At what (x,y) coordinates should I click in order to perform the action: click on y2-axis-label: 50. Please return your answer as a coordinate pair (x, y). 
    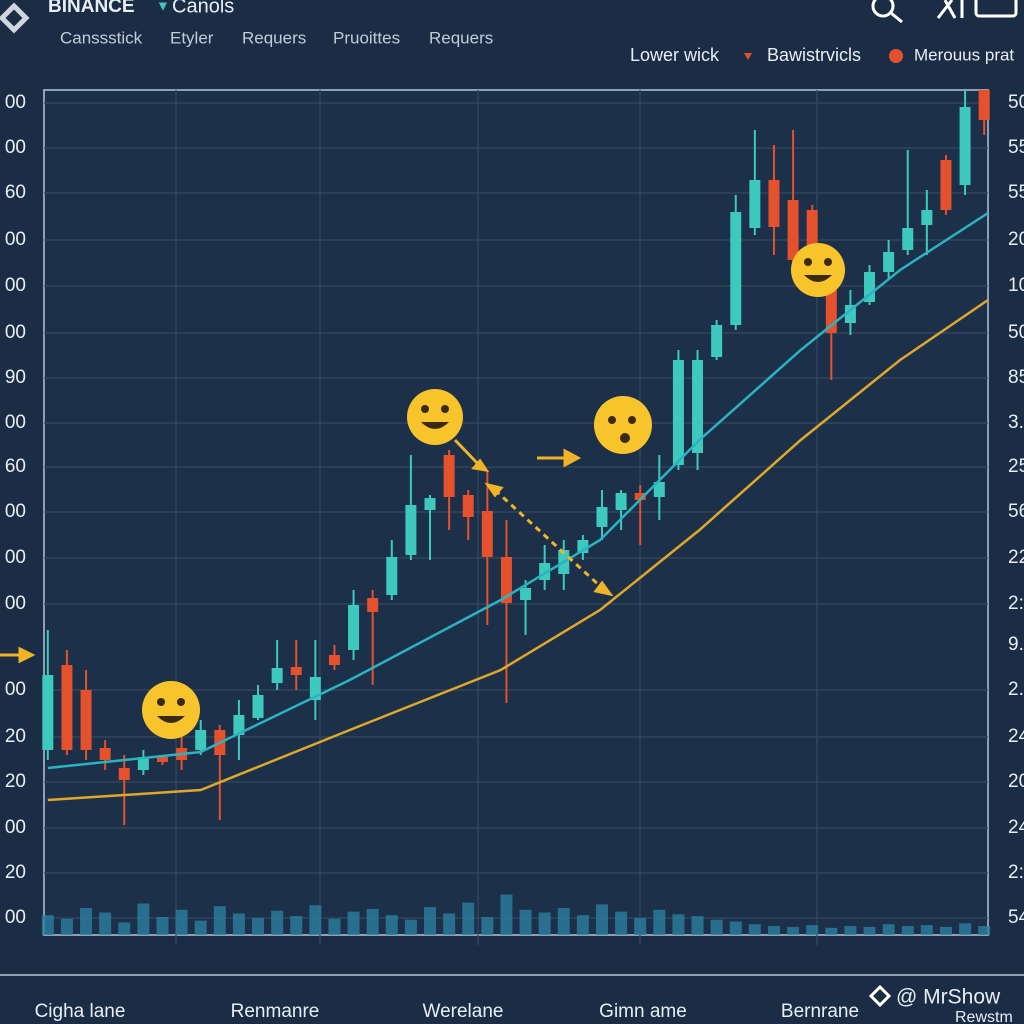
    Looking at the image, I should click on (1016, 102).